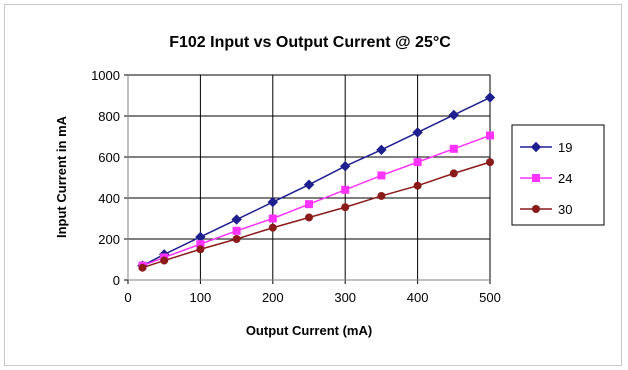  I want to click on y-tick-label: 400, so click(109, 198).